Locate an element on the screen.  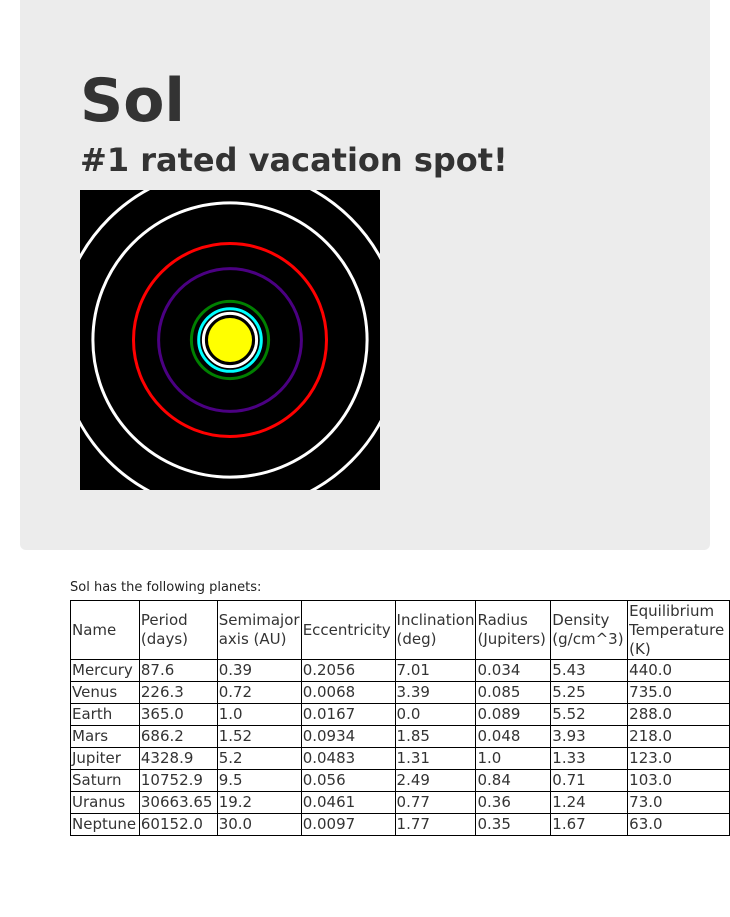
semimajor-axis-cell: 0.39 is located at coordinates (259, 670).